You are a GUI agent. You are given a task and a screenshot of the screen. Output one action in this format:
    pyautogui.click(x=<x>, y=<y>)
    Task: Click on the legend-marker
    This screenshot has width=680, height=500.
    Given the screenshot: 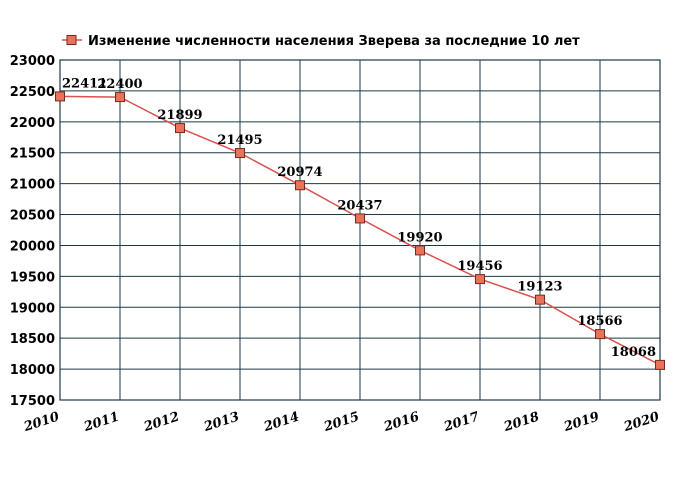 What is the action you would take?
    pyautogui.click(x=71, y=40)
    